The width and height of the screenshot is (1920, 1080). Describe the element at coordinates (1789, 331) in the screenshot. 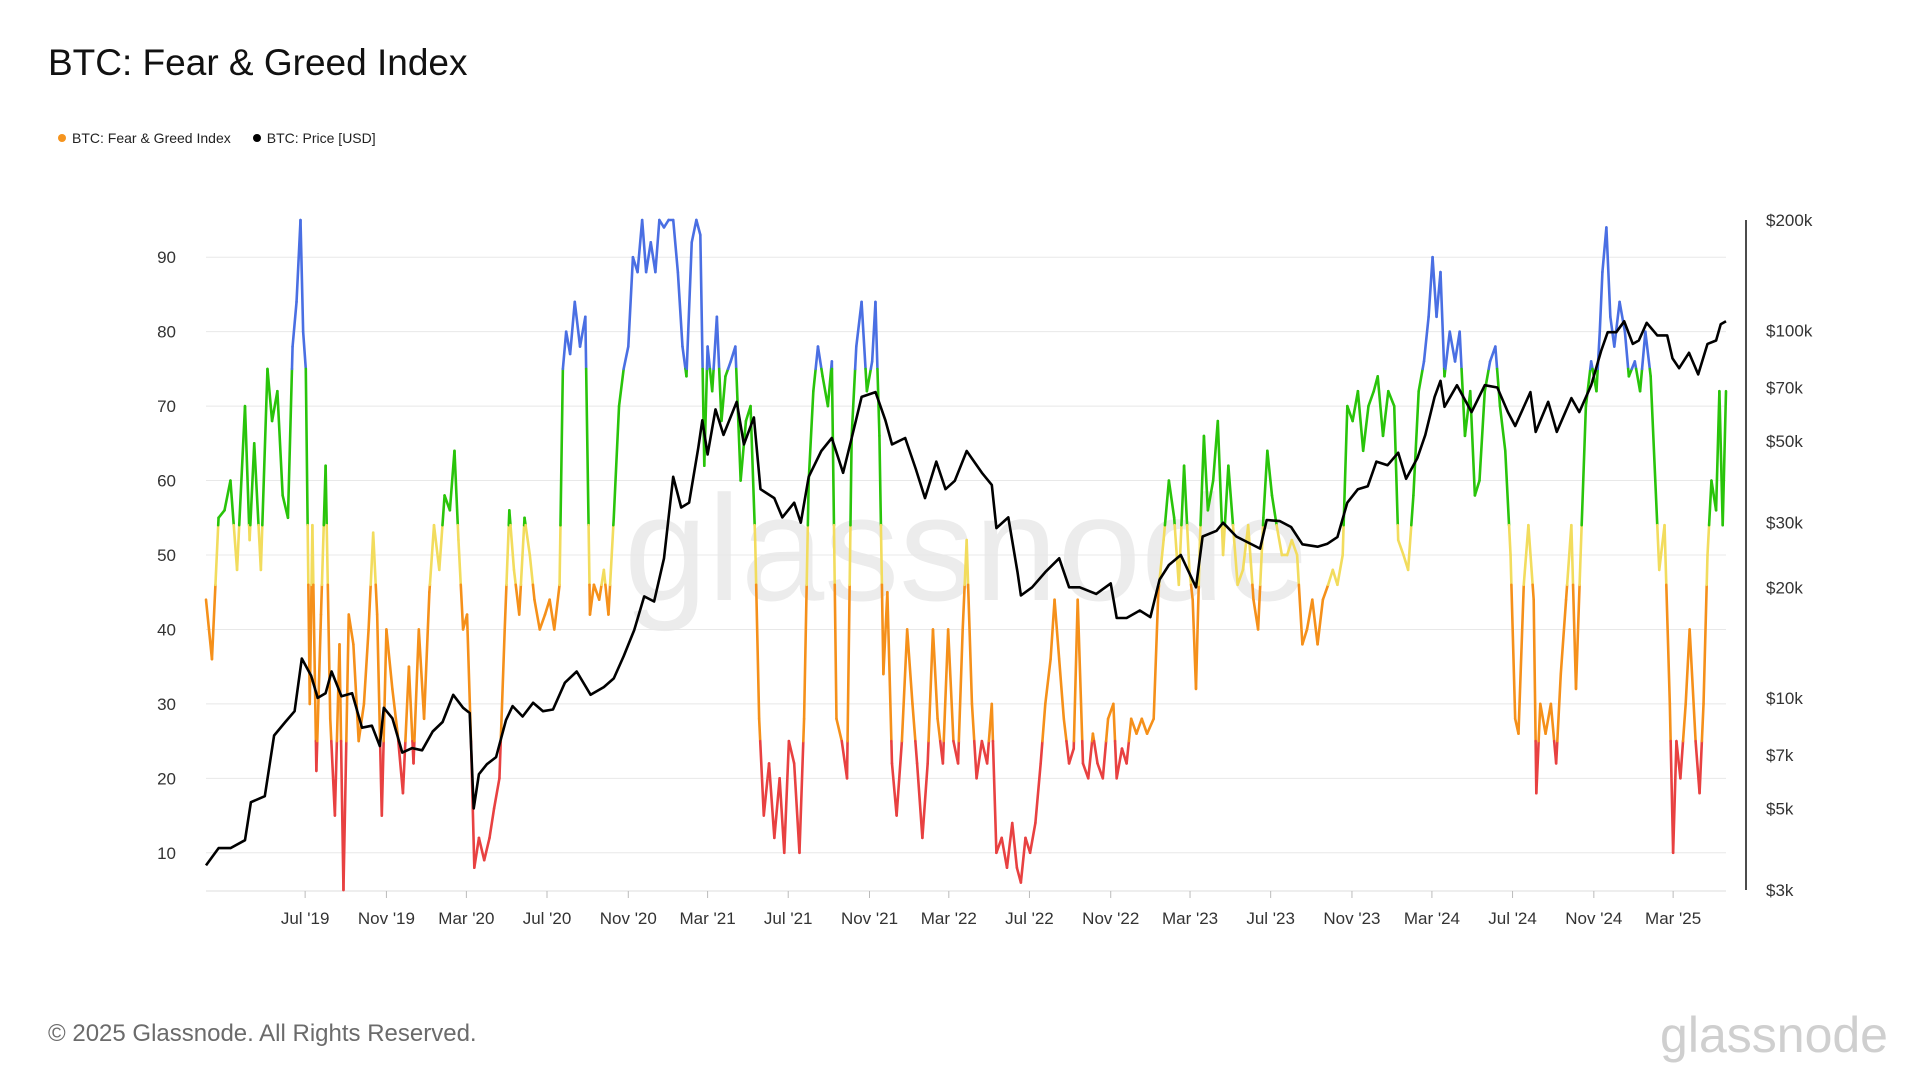

I see `right-tick-label: $100k` at that location.